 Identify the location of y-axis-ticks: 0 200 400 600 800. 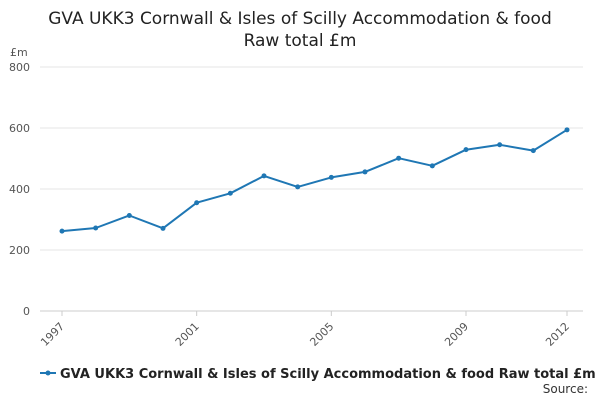
(19, 189).